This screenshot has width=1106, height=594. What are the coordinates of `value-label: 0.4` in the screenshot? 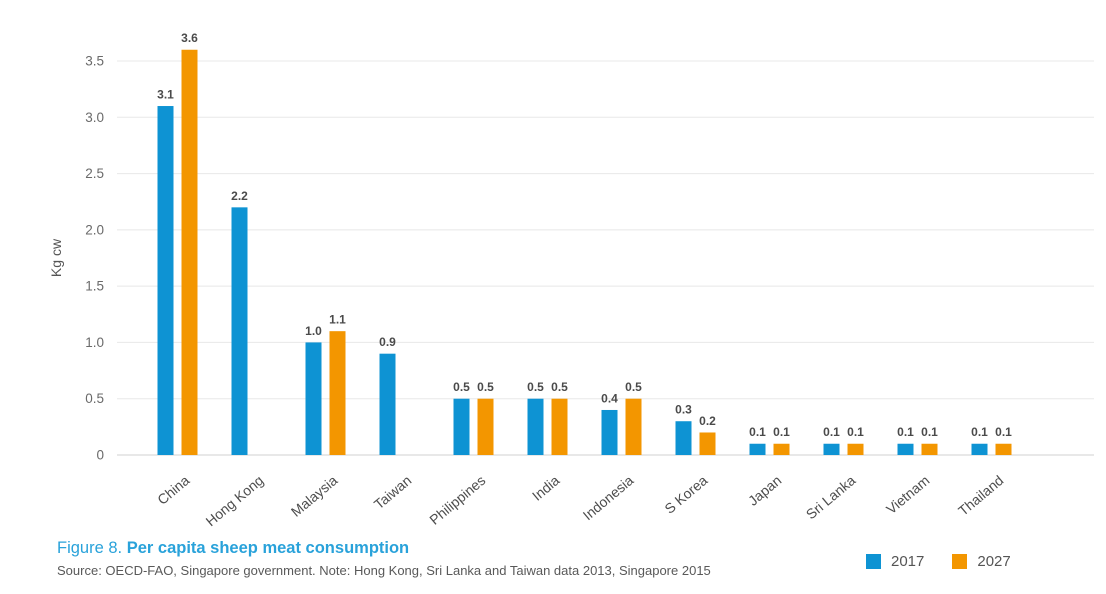 It's located at (609, 398).